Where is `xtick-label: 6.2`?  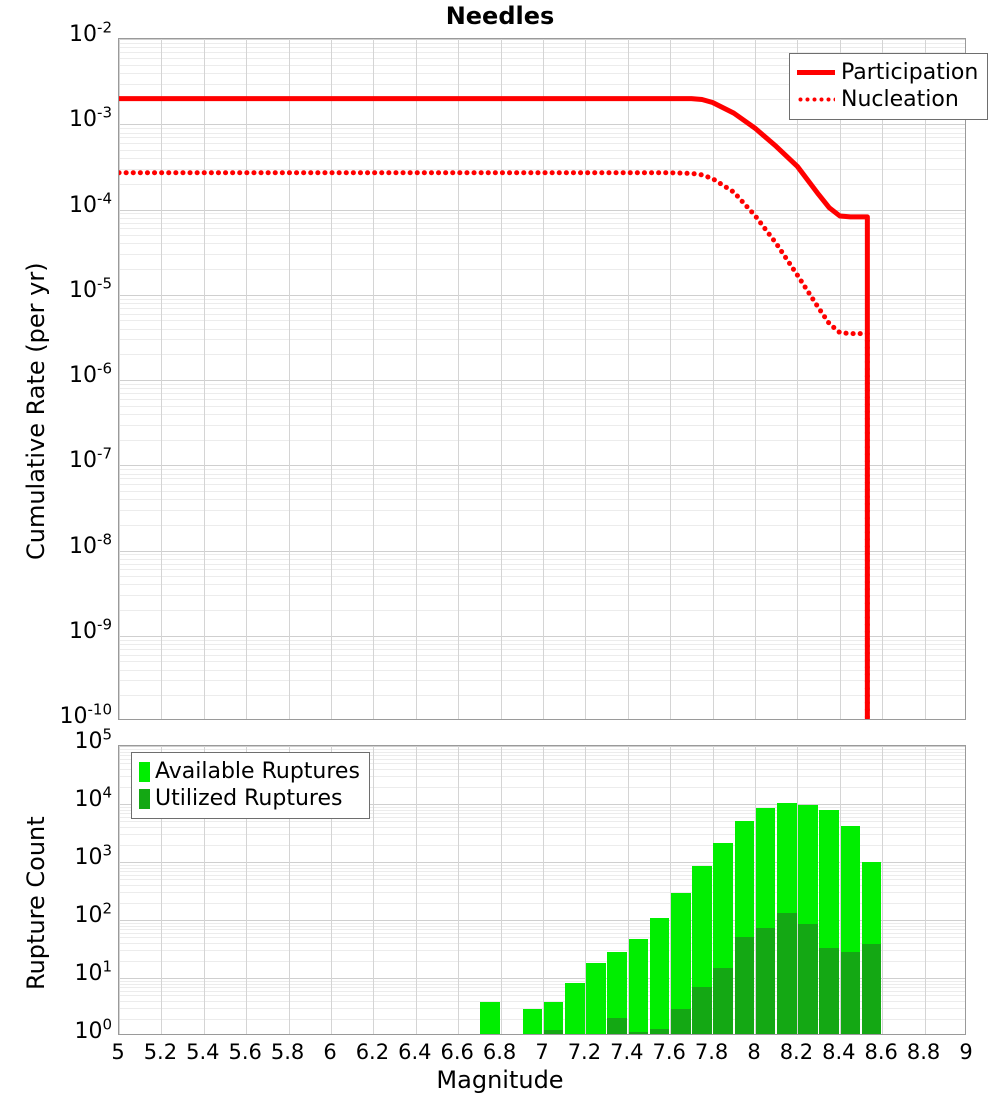
xtick-label: 6.2 is located at coordinates (372, 1052).